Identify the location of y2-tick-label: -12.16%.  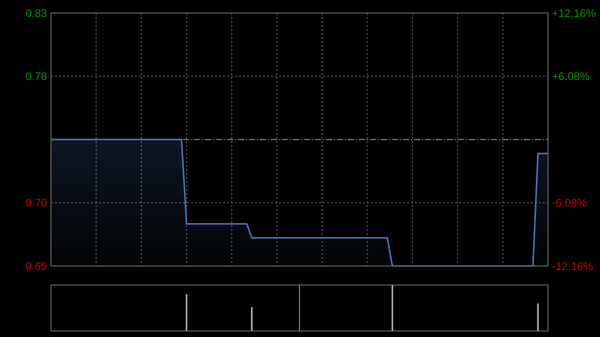
(573, 266).